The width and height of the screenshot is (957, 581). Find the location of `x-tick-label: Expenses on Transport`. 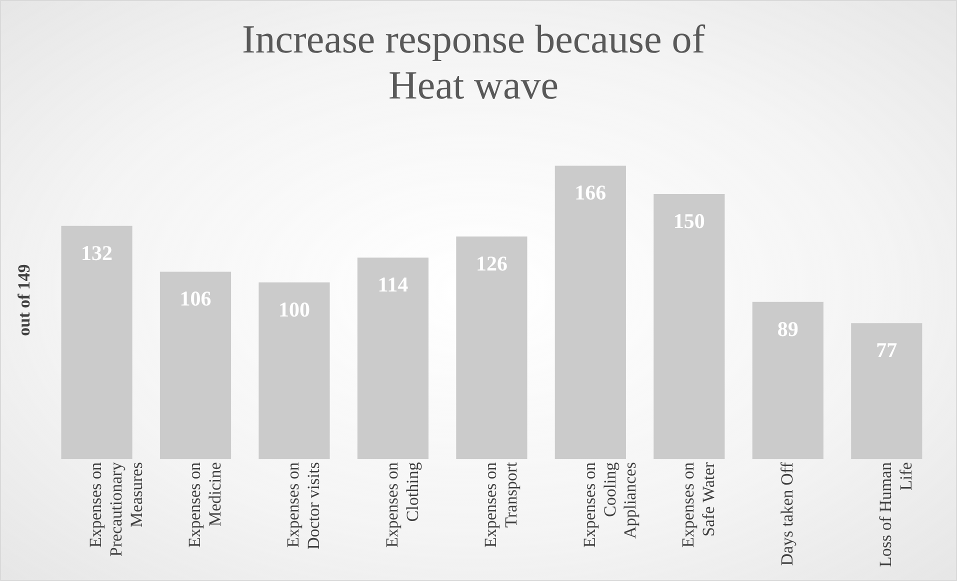

x-tick-label: Expenses on Transport is located at coordinates (501, 505).